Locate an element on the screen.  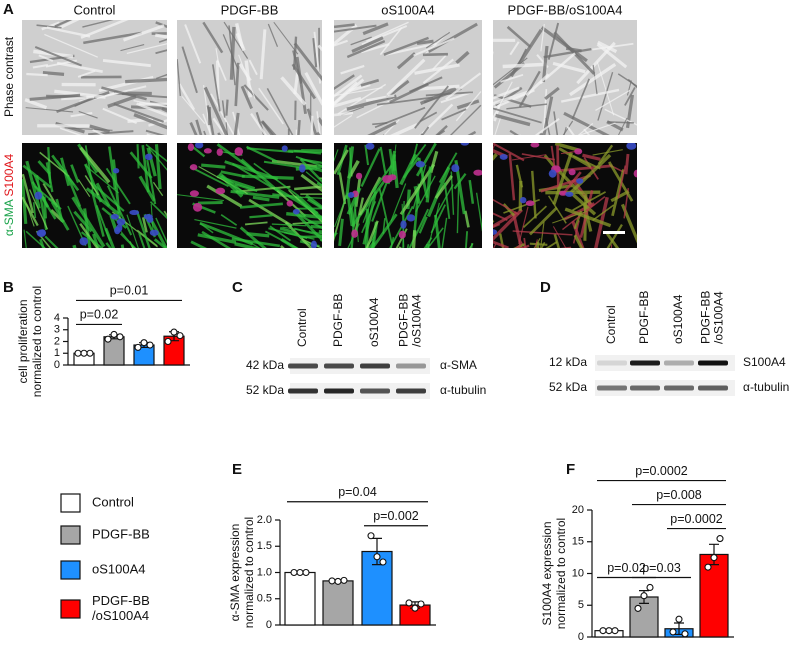
kda-label: 42 kDa is located at coordinates (265, 365).